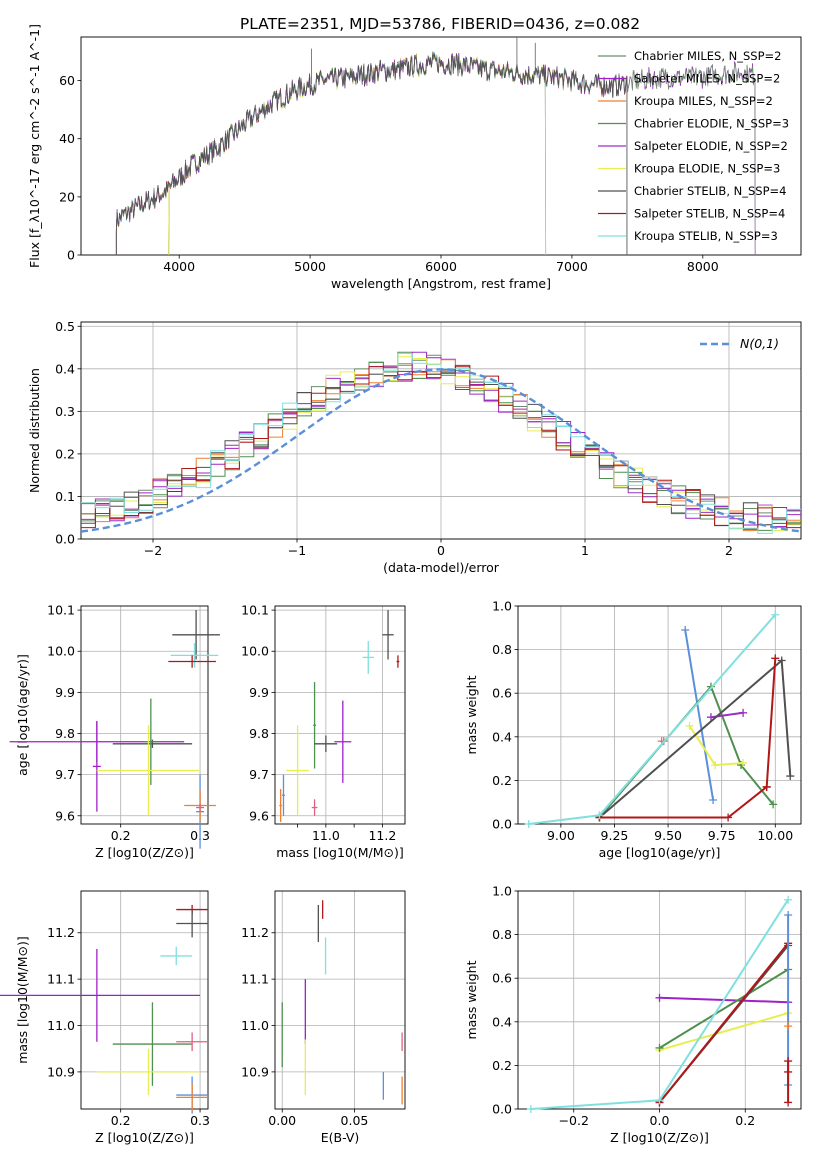 The height and width of the screenshot is (1170, 819). Describe the element at coordinates (502, 649) in the screenshot. I see `y-tick-label: 0.8` at that location.